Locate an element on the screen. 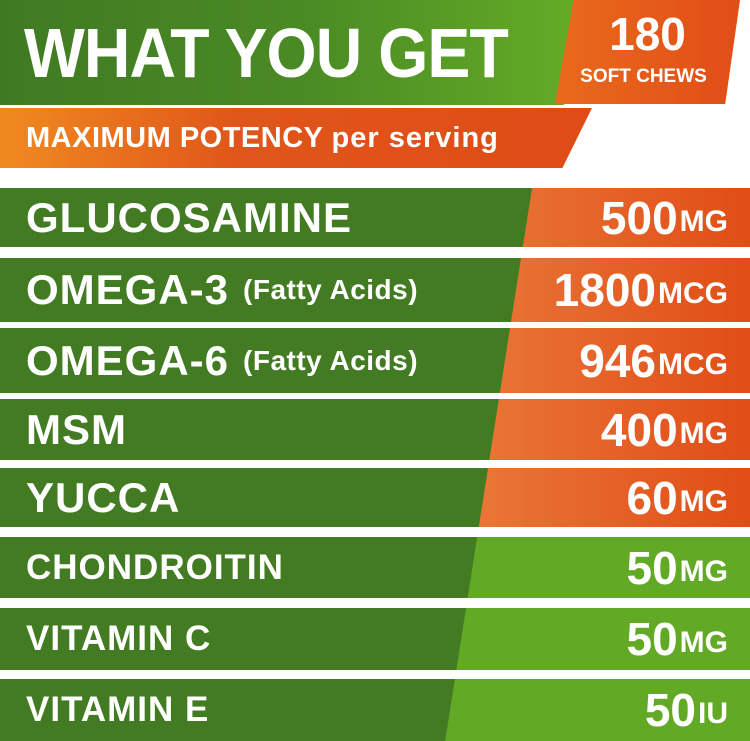 The width and height of the screenshot is (750, 741). ingredient-name: YUCCA is located at coordinates (103, 497).